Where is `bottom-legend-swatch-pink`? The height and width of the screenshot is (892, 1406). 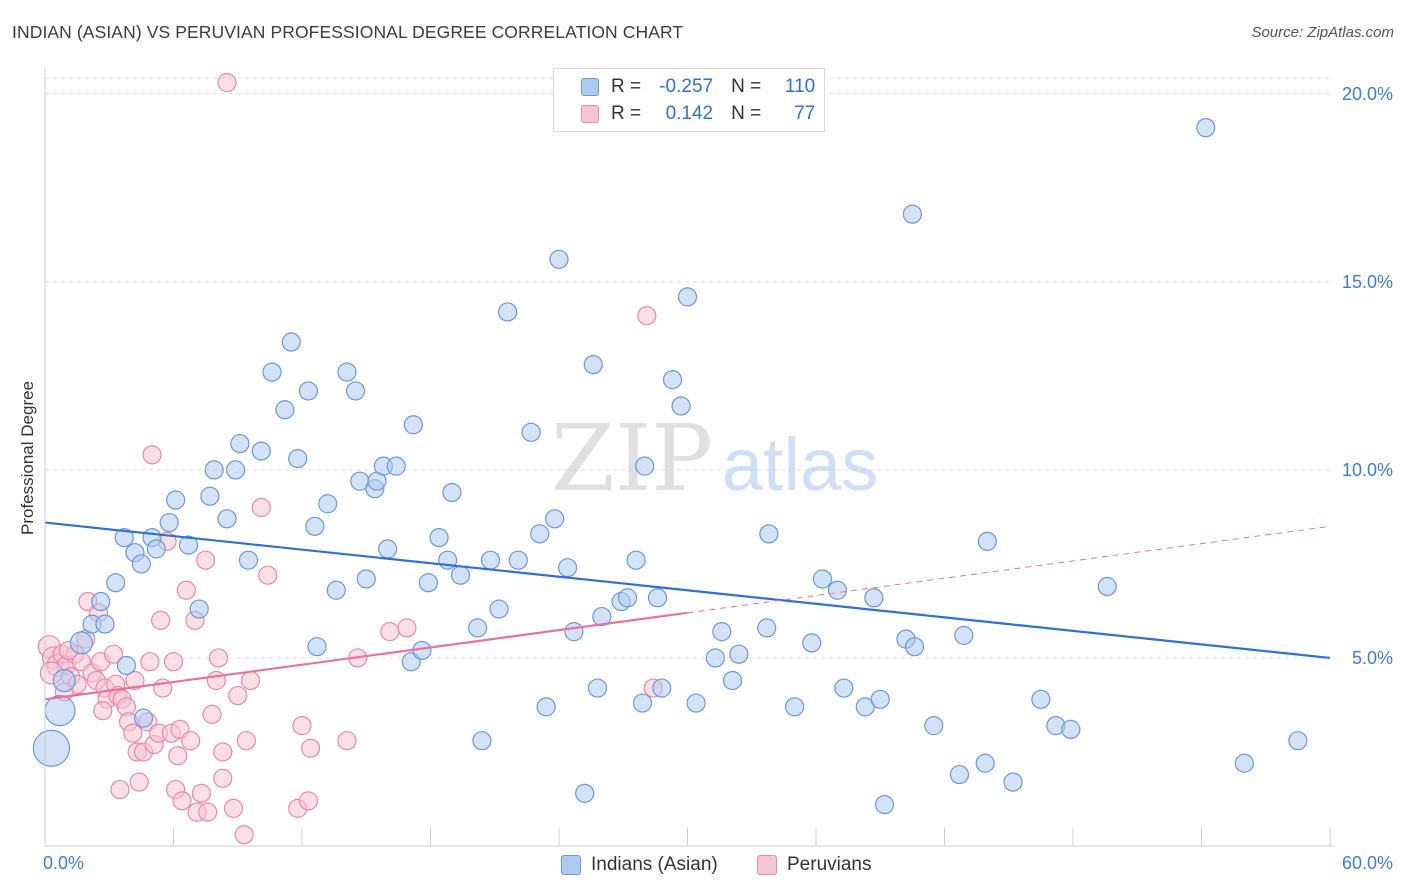
bottom-legend-swatch-pink is located at coordinates (767, 865).